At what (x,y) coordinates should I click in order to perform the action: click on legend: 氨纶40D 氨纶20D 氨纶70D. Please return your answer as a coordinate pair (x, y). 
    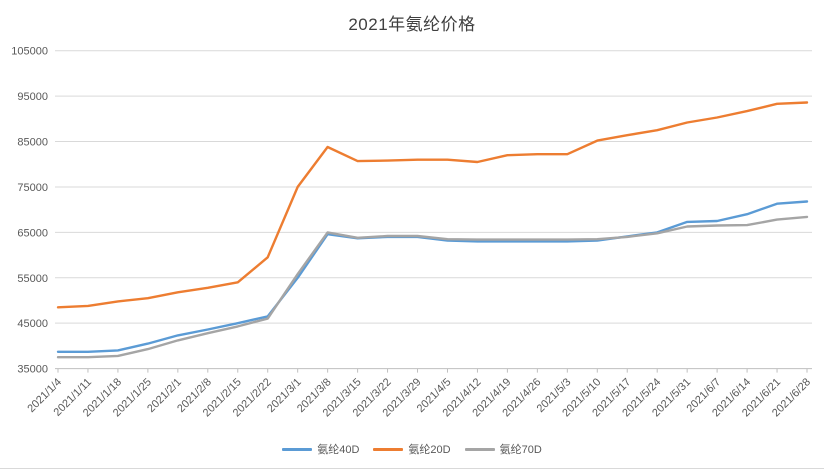
    Looking at the image, I should click on (412, 449).